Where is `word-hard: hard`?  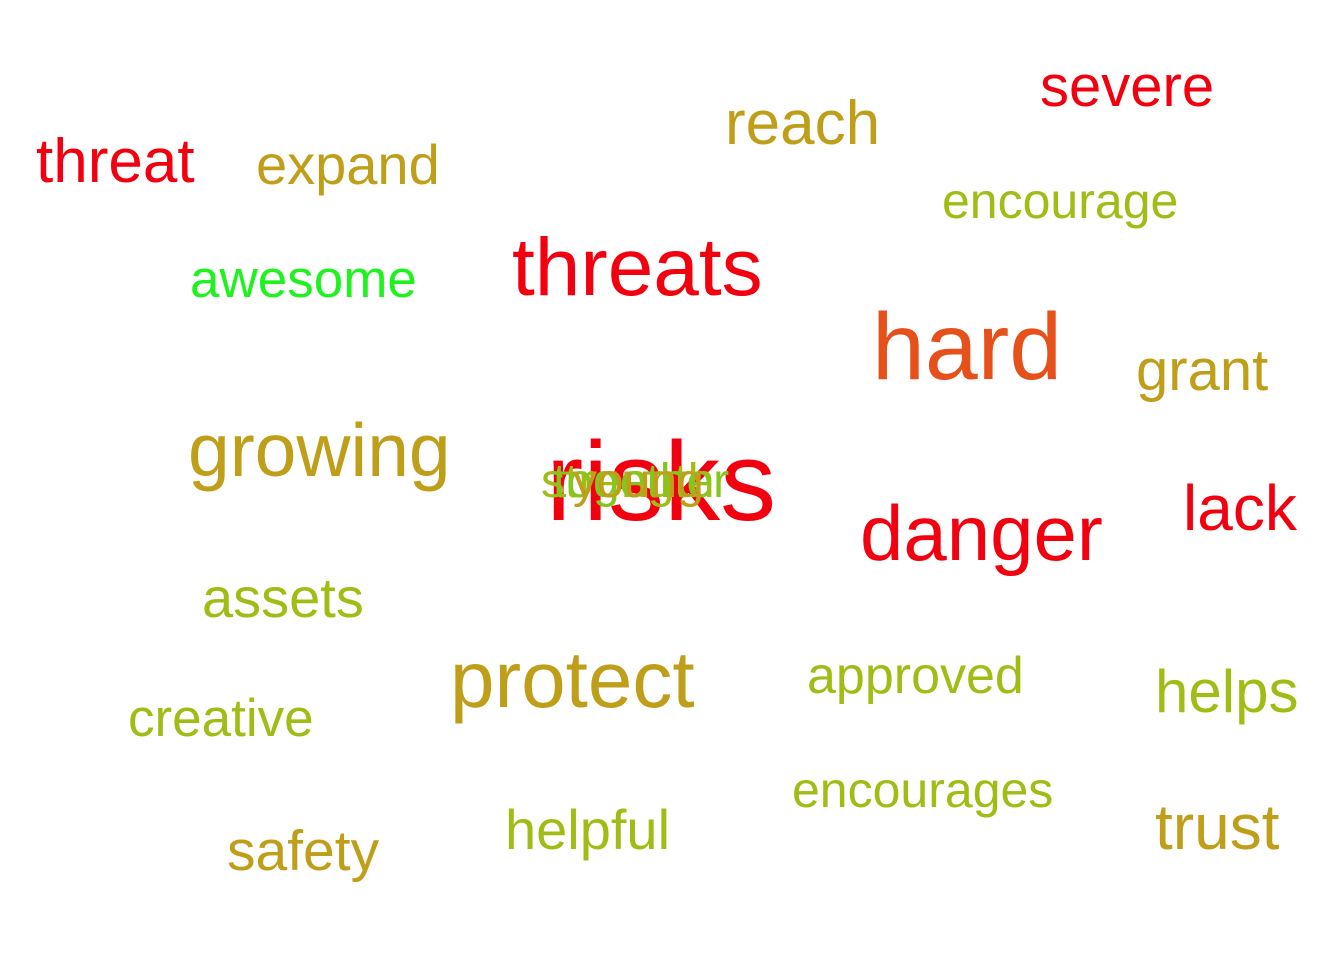
word-hard: hard is located at coordinates (967, 347).